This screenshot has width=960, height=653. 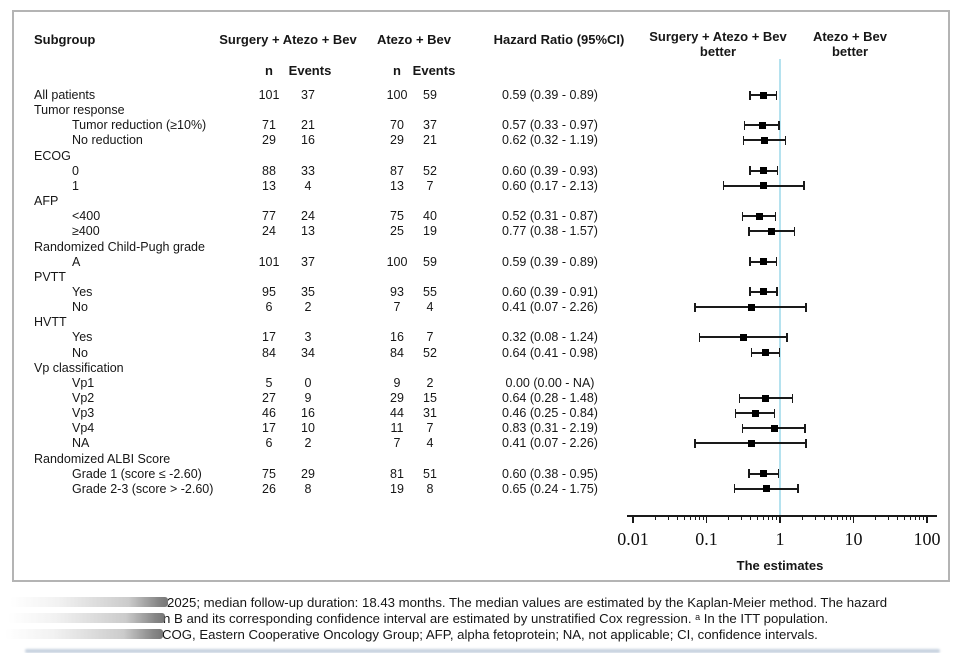 What do you see at coordinates (481, 307) in the screenshot?
I see `subgroup-data-row: No 6 2 7 4 0.41 (0.07 - 2.26)` at bounding box center [481, 307].